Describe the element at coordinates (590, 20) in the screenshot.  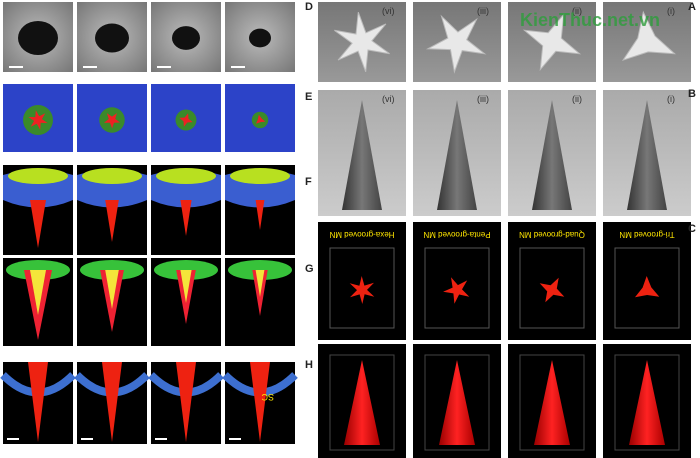
I see `watermark: KienThuc.net.vn` at that location.